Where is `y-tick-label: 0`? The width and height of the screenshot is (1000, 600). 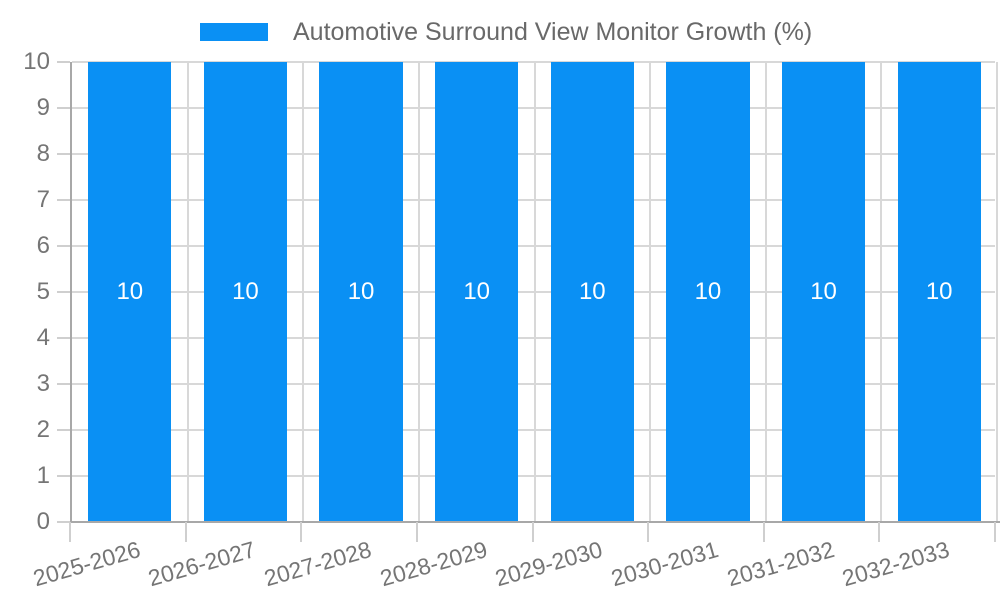 y-tick-label: 0 is located at coordinates (43, 521).